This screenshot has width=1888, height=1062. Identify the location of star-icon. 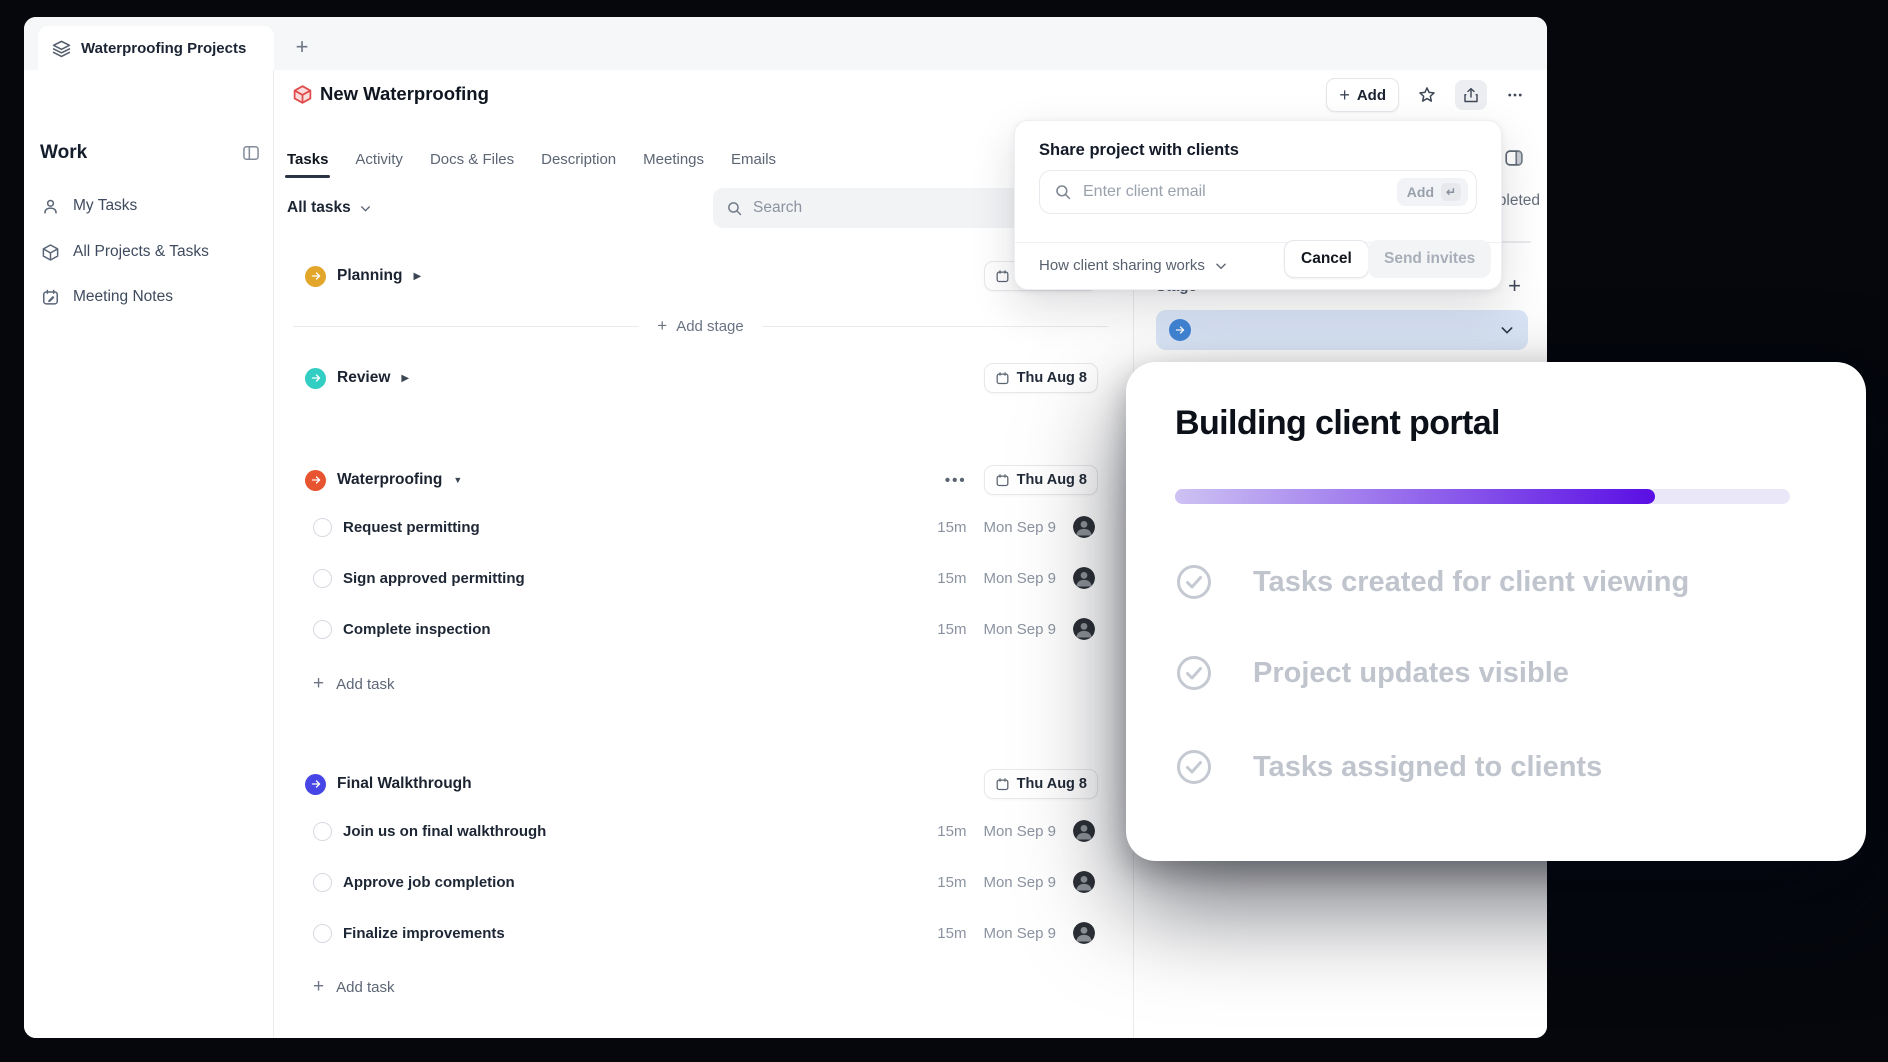
(1427, 95).